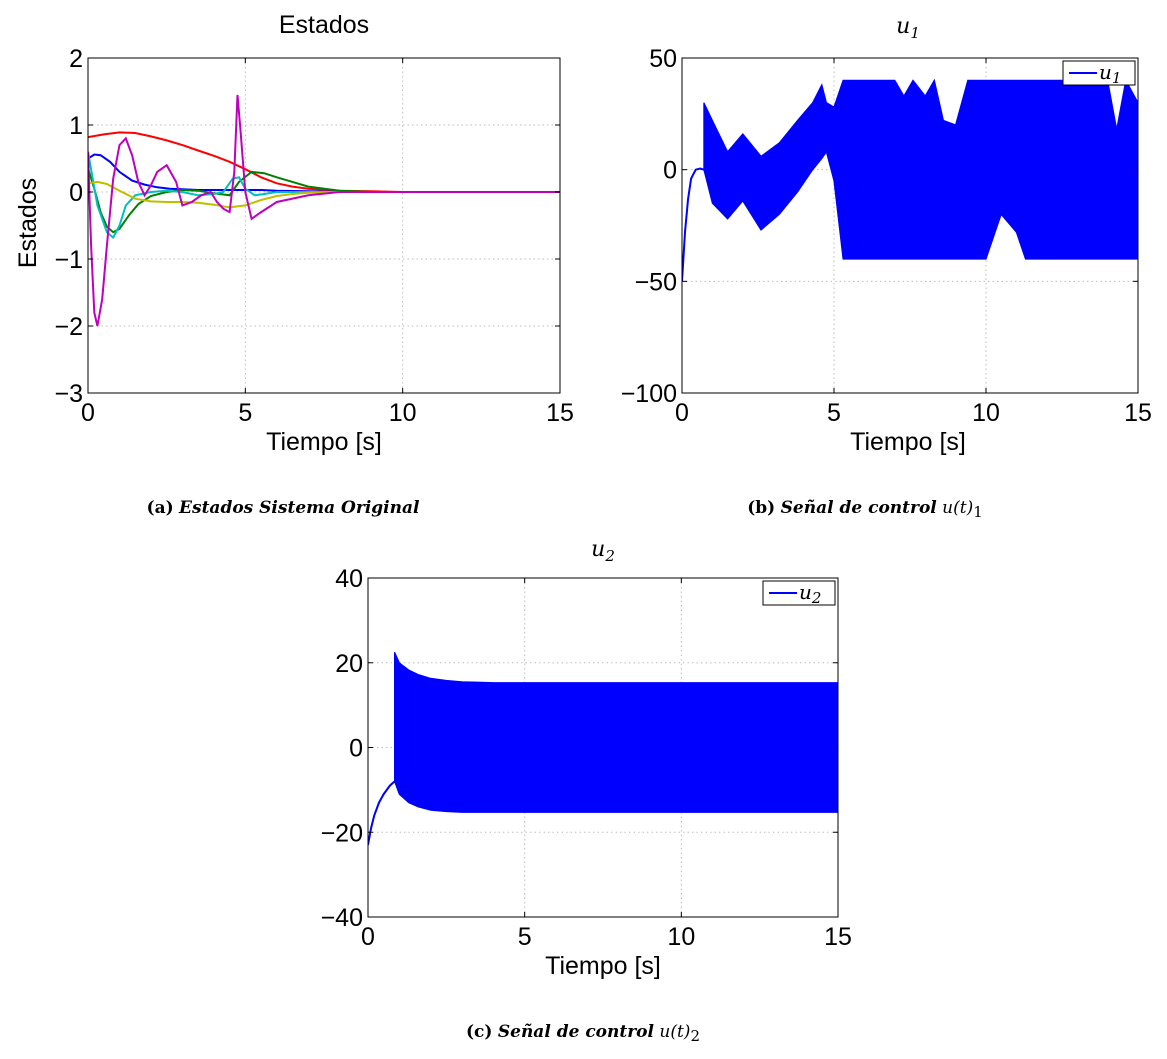 The height and width of the screenshot is (1059, 1167). What do you see at coordinates (576, 1032) in the screenshot?
I see `caption-c-text: Señal de control` at bounding box center [576, 1032].